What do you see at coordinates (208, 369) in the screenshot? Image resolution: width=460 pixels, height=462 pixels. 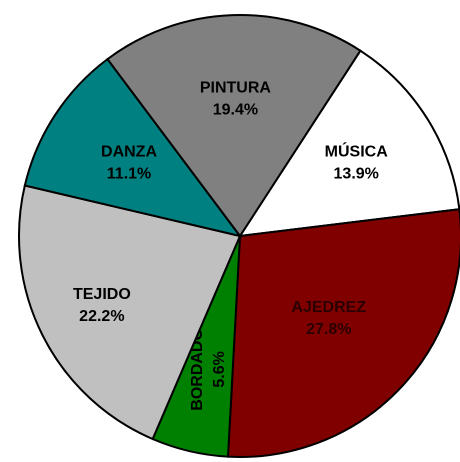 I see `slice-label: BORDADO 5.6%` at bounding box center [208, 369].